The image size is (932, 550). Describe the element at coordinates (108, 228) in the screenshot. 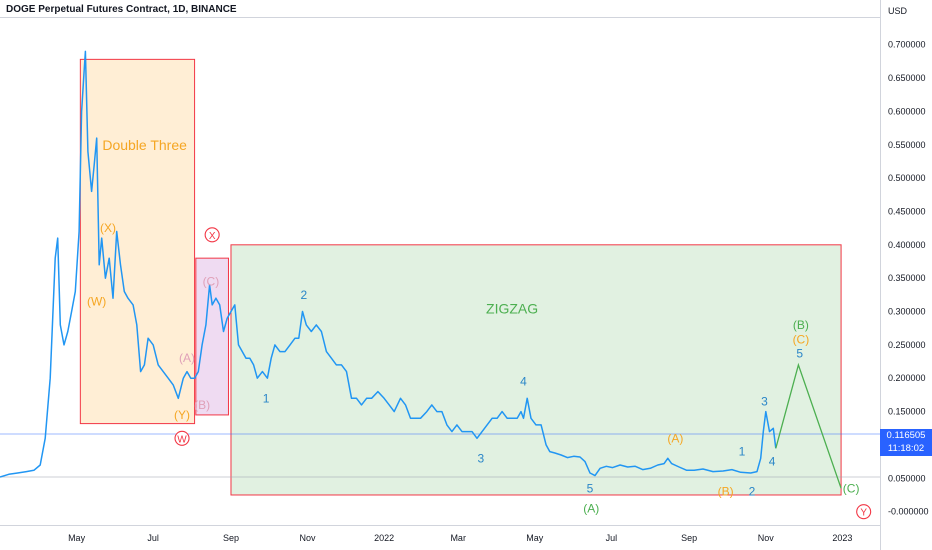

I see `wave-label: (X)` at that location.